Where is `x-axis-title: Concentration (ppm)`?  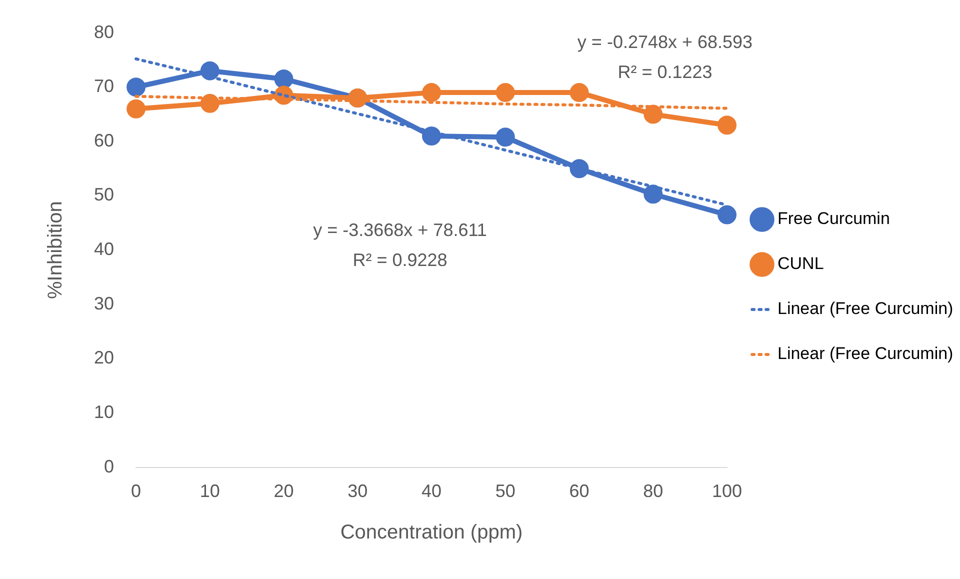
x-axis-title: Concentration (ppm) is located at coordinates (431, 533).